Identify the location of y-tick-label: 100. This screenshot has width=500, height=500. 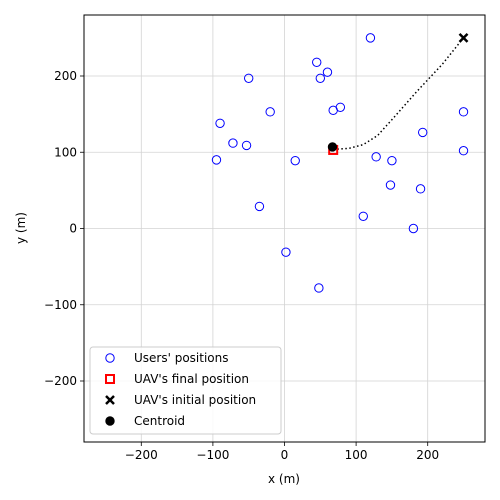
(65, 152).